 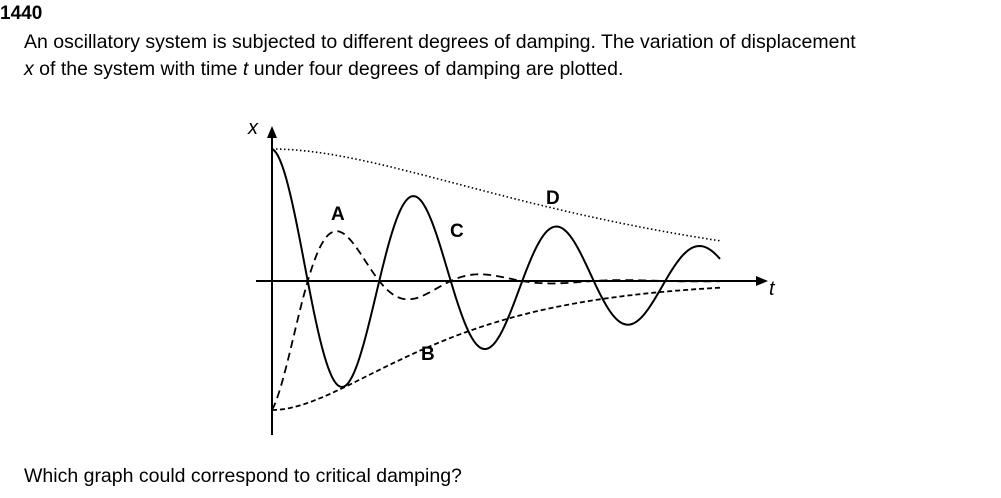 I want to click on curve-d, so click(x=496, y=195).